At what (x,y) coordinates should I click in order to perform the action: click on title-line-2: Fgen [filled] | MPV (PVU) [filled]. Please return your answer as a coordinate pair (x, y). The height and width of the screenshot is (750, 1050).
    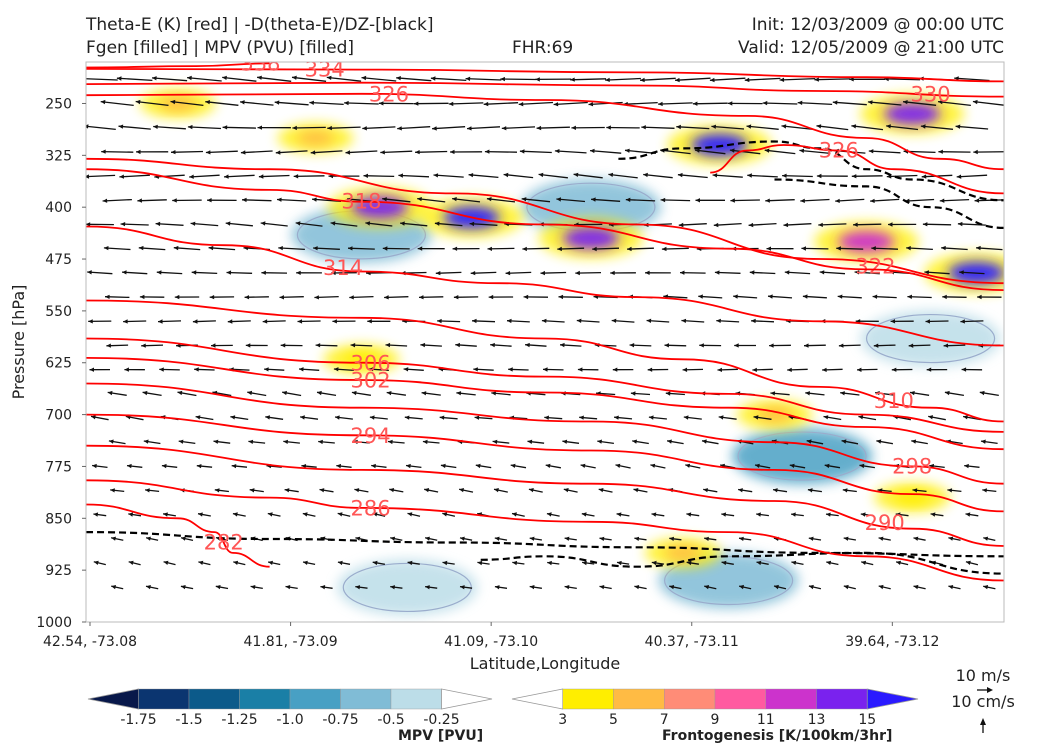
    Looking at the image, I should click on (220, 48).